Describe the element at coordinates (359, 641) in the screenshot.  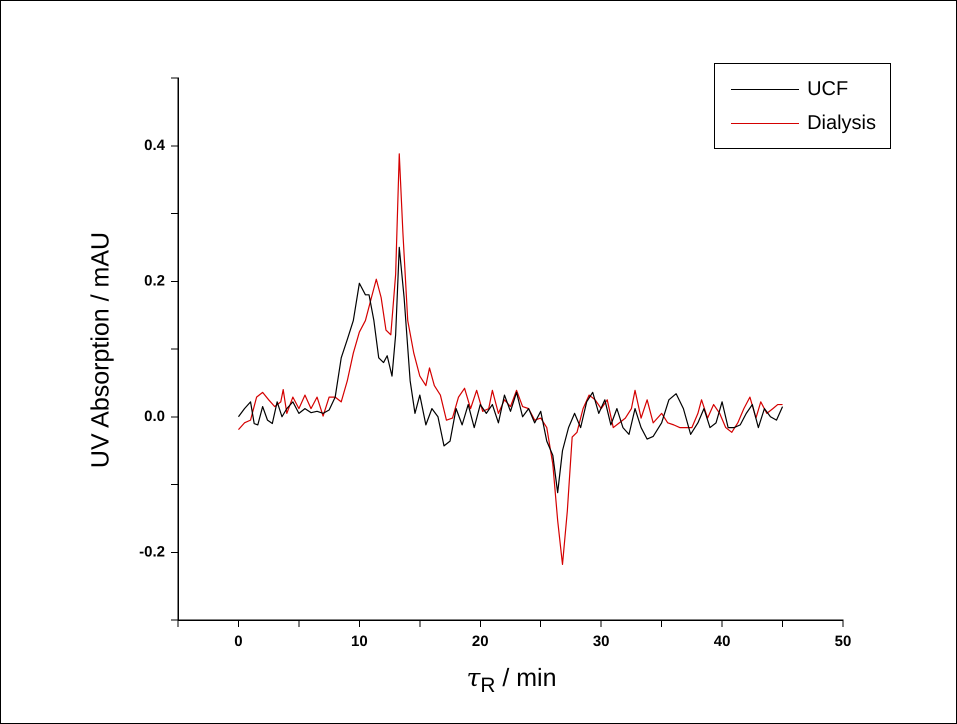
I see `x-tick-label: 10` at that location.